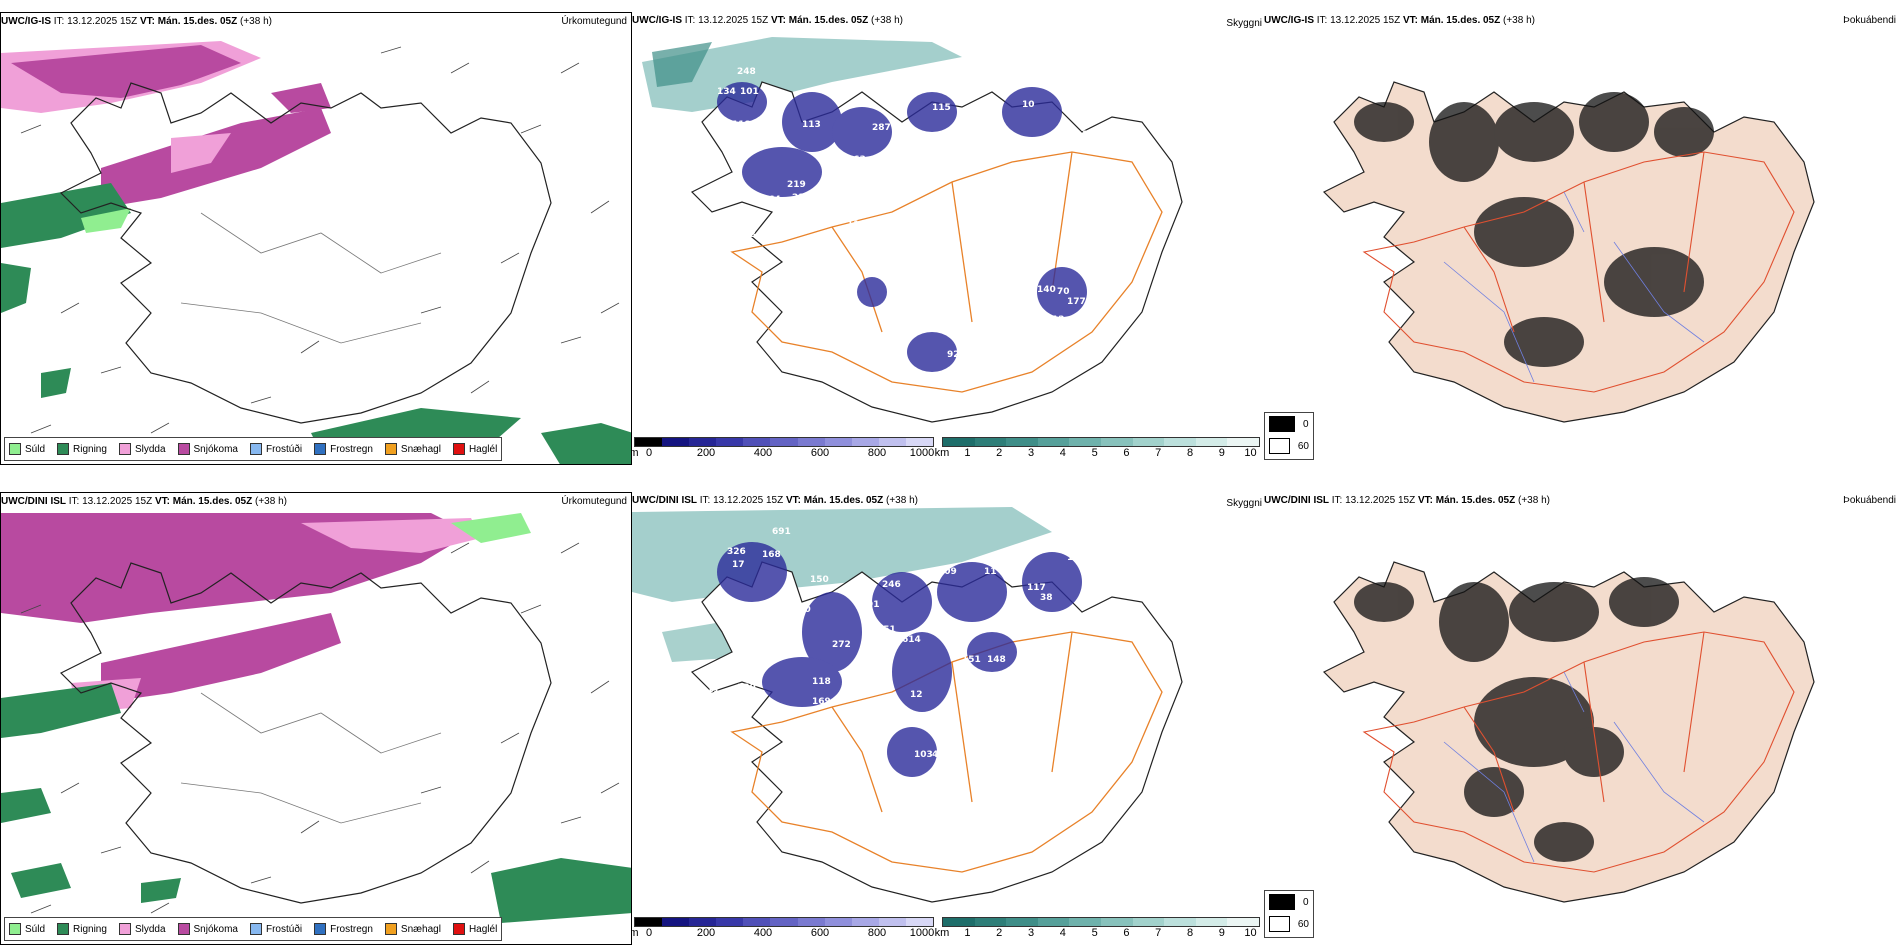  I want to click on map-value-label: 212, so click(771, 230).